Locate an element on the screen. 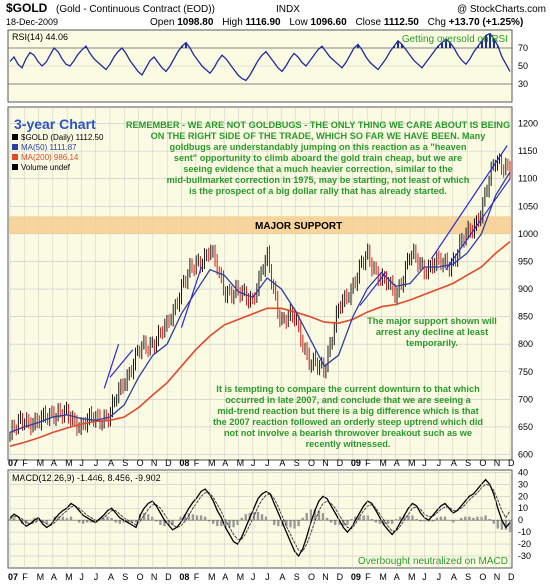 This screenshot has width=550, height=586. price-tick-label: 800 is located at coordinates (525, 344).